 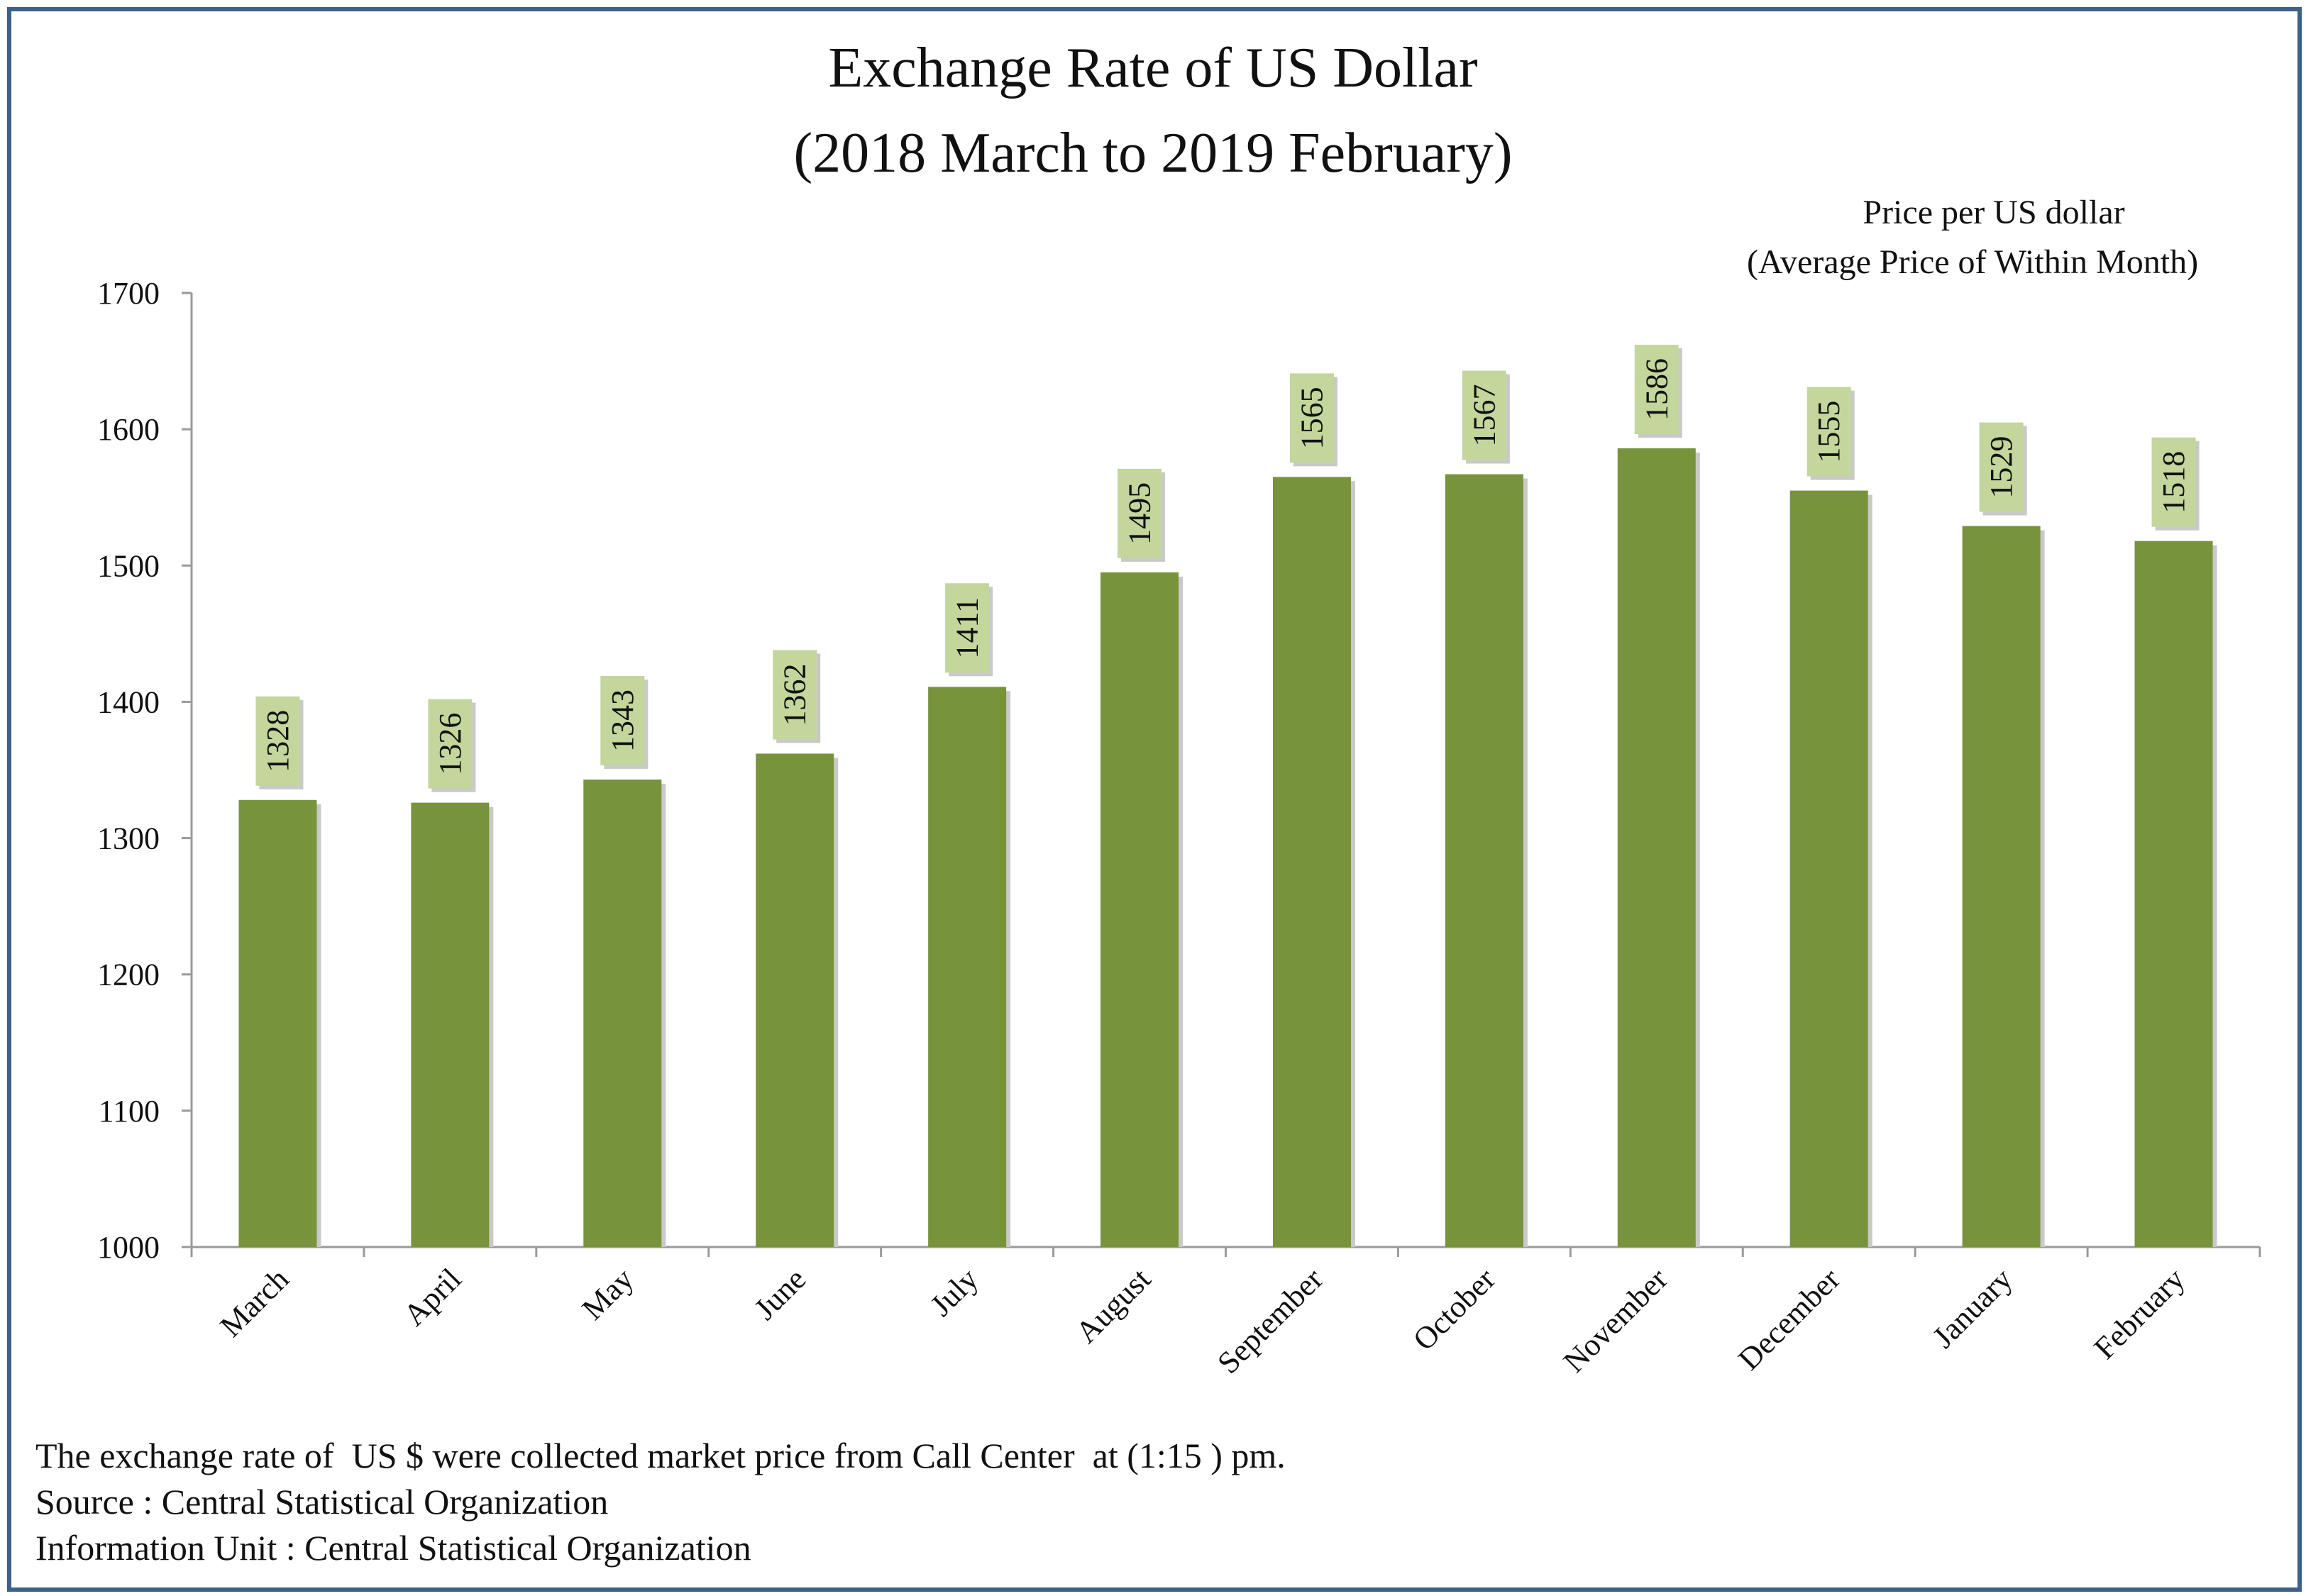 What do you see at coordinates (1972, 1307) in the screenshot?
I see `x-tick-label: January` at bounding box center [1972, 1307].